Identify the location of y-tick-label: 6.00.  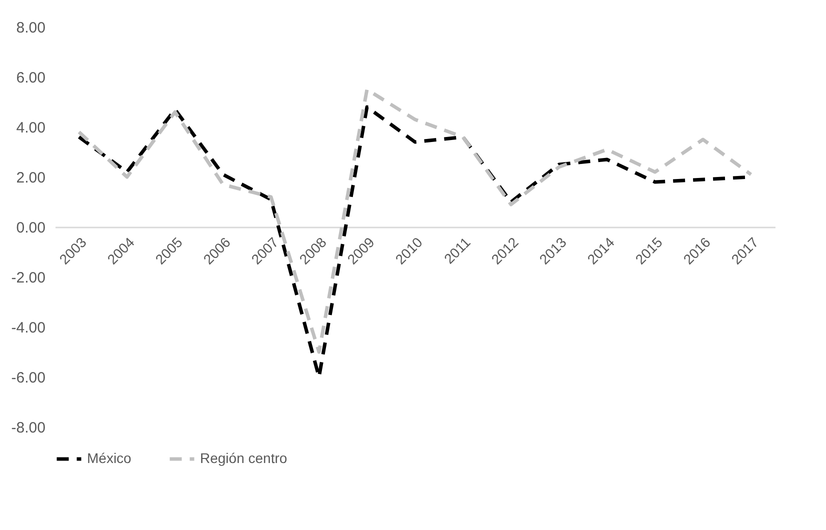
(31, 78).